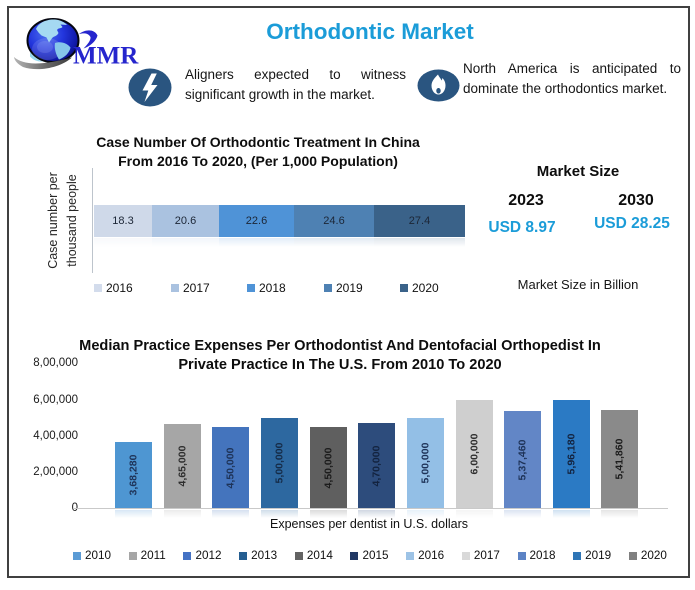  Describe the element at coordinates (106, 56) in the screenshot. I see `svg-text: MMR` at that location.